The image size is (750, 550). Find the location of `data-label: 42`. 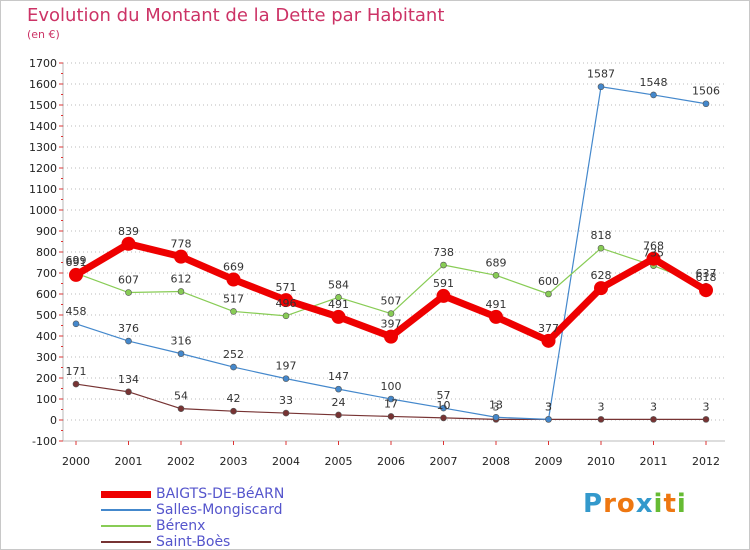

data-label: 42 is located at coordinates (234, 398).